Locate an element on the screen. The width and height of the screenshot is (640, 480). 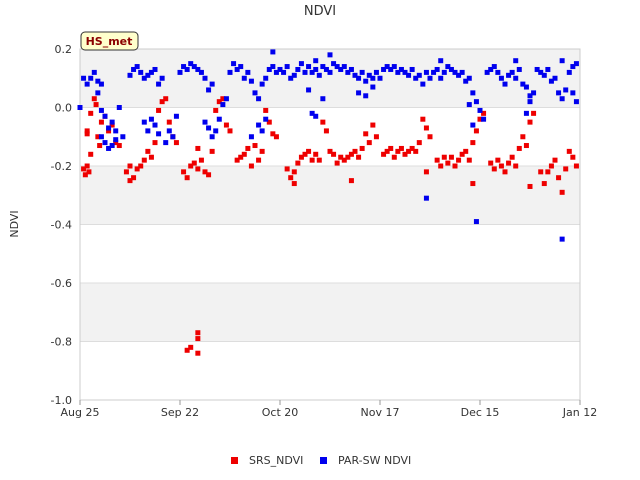
y-tick-label: 0.0 is located at coordinates (64, 108).